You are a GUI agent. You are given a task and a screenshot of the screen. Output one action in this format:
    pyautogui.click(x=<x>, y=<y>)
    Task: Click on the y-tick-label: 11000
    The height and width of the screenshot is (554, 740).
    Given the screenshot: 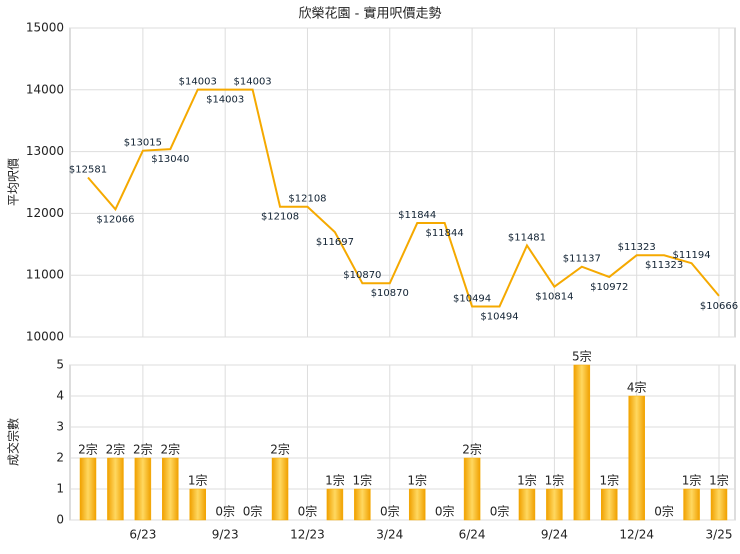 What is the action you would take?
    pyautogui.click(x=45, y=275)
    